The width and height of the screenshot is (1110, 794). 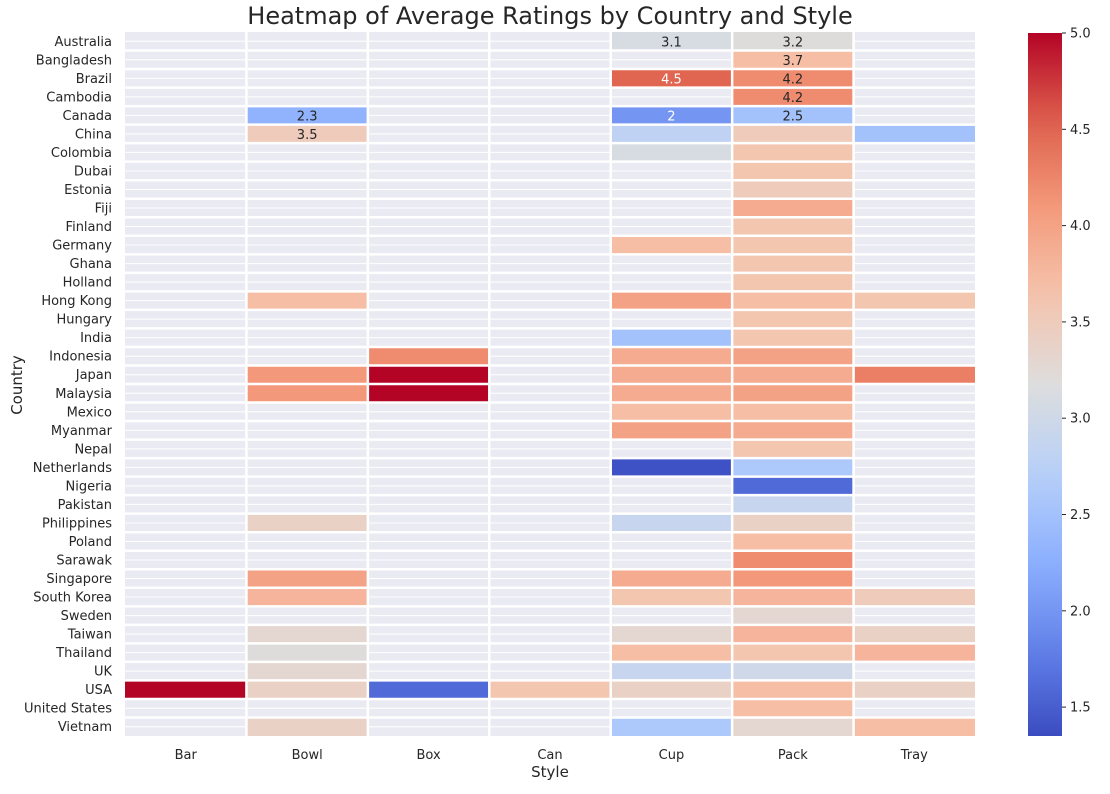 What do you see at coordinates (79, 579) in the screenshot?
I see `y-tick-label: Singapore` at bounding box center [79, 579].